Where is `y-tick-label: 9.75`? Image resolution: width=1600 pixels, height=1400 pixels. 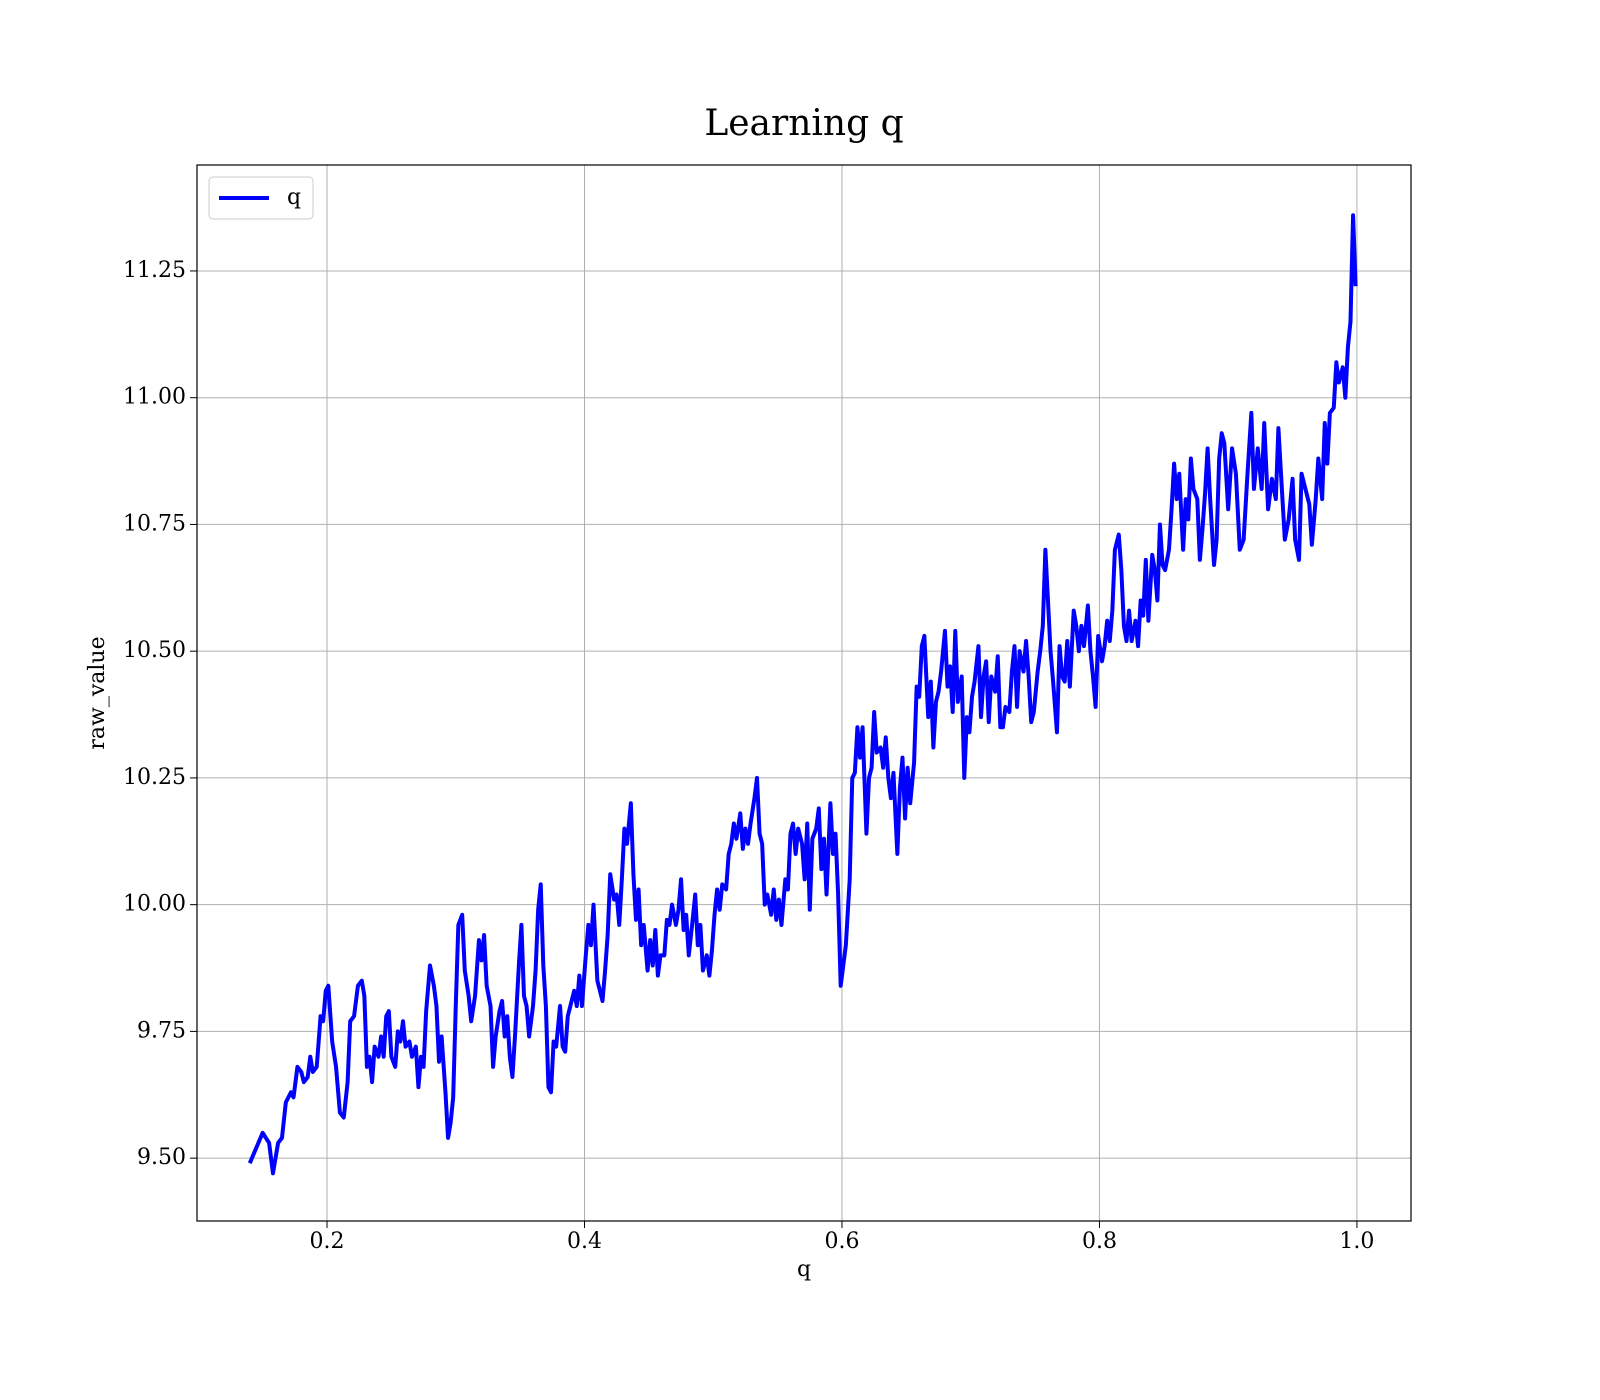 y-tick-label: 9.75 is located at coordinates (161, 1030).